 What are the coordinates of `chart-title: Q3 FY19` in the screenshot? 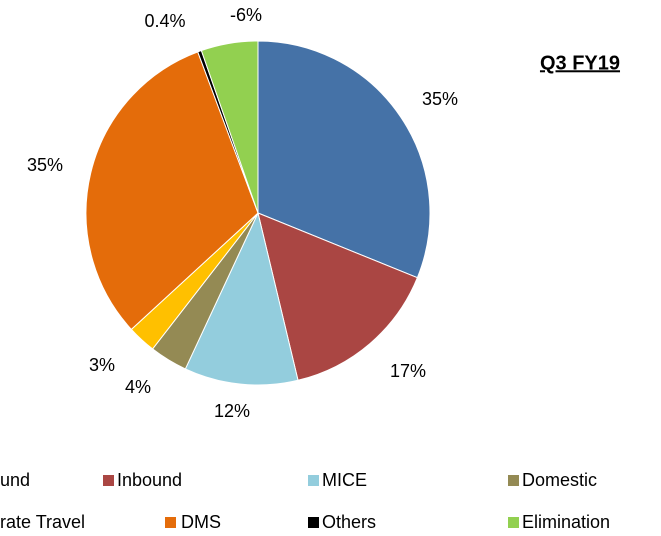 It's located at (580, 63).